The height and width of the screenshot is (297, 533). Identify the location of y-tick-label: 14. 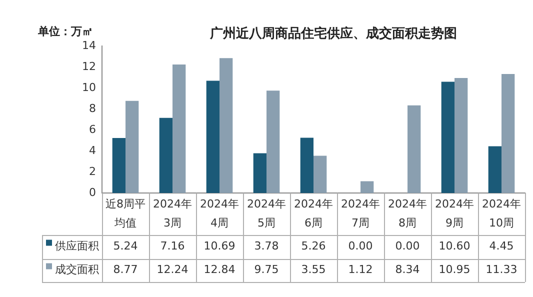
(89, 45).